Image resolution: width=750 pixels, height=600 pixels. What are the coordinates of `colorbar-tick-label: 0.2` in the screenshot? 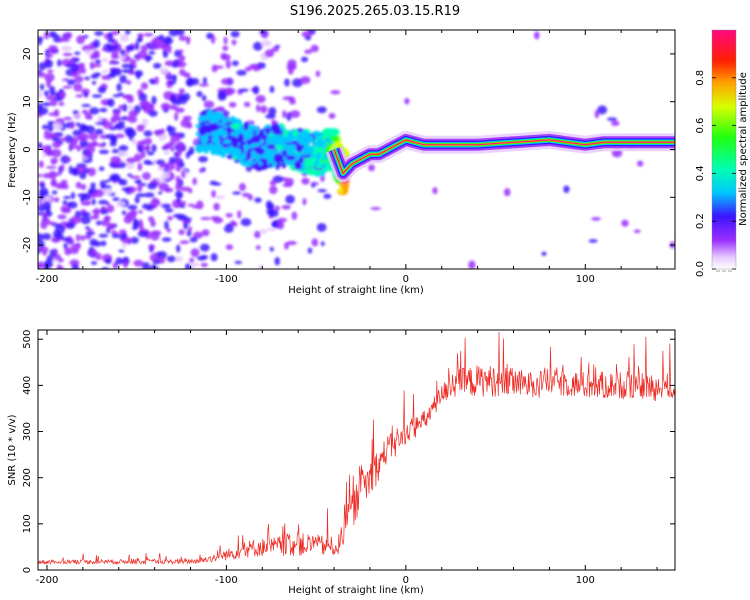 It's located at (700, 221).